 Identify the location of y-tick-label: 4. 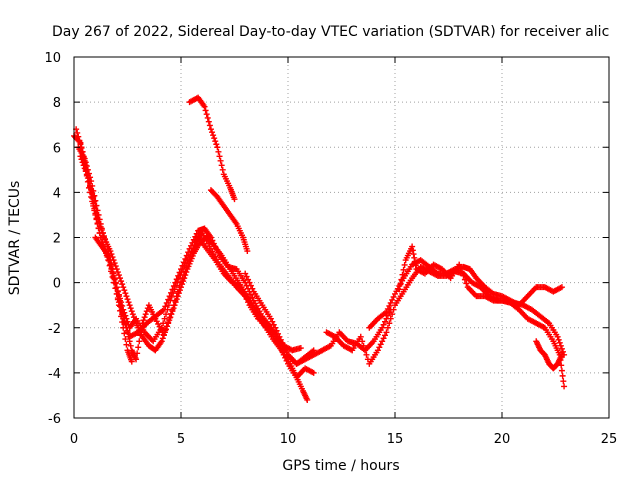
(57, 193).